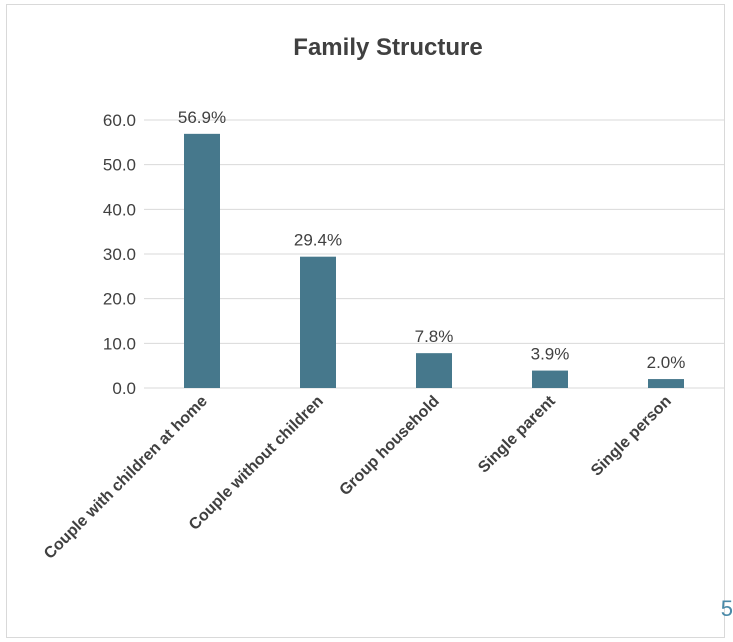 The width and height of the screenshot is (733, 642). What do you see at coordinates (726, 608) in the screenshot?
I see `corner-glyph: 5` at bounding box center [726, 608].